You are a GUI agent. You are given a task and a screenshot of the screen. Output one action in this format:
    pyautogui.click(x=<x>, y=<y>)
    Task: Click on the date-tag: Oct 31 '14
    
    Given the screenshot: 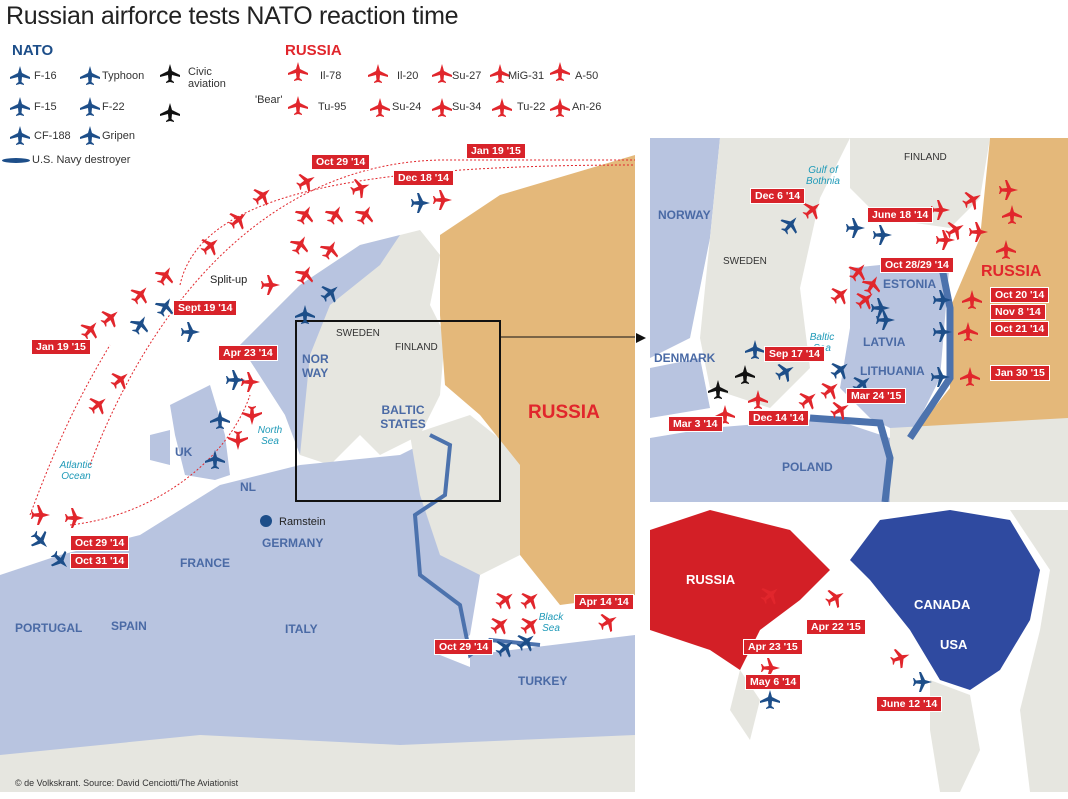 What is the action you would take?
    pyautogui.click(x=100, y=561)
    